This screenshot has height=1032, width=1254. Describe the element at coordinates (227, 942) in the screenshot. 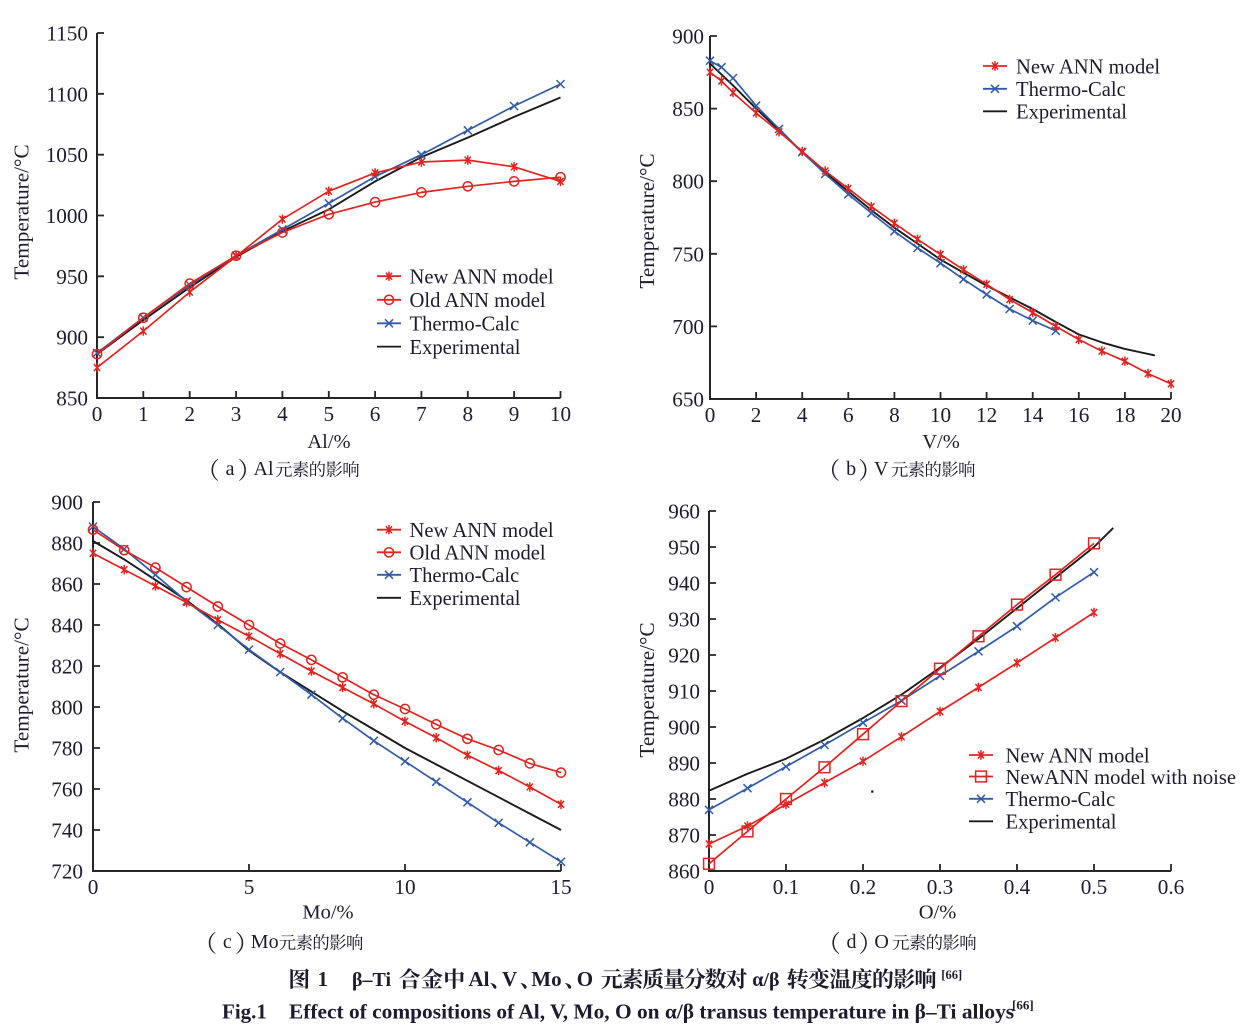

I see `svg-text: c` at that location.